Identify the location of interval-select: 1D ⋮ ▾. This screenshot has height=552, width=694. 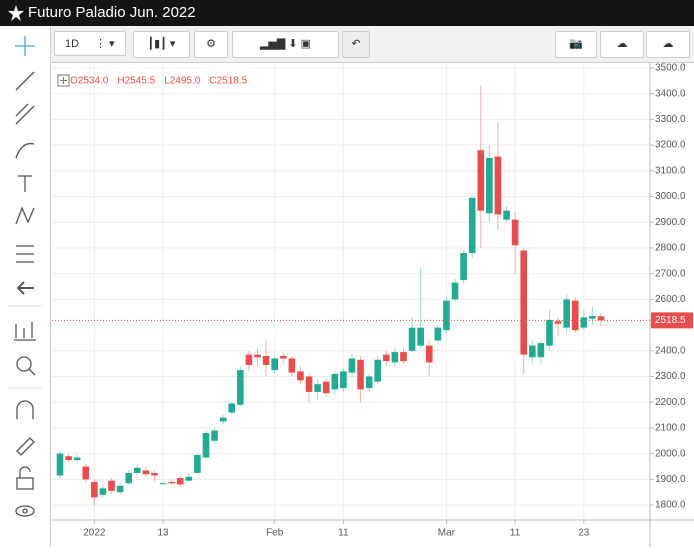
(90, 43).